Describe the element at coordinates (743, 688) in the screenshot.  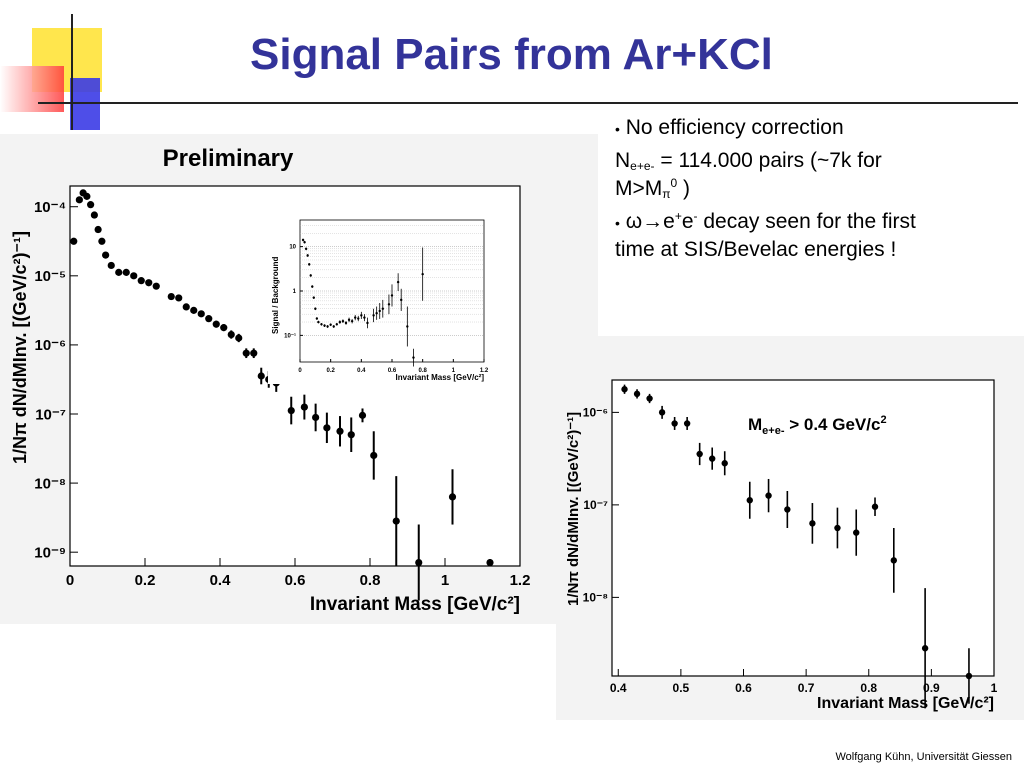
I see `zoom-x-tick-label: 0.6` at that location.